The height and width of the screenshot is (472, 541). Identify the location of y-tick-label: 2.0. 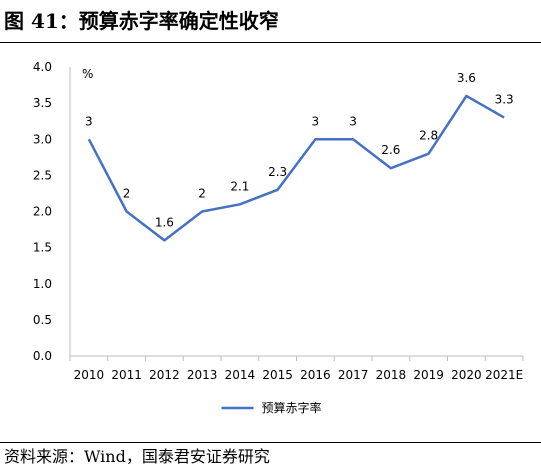
(42, 212).